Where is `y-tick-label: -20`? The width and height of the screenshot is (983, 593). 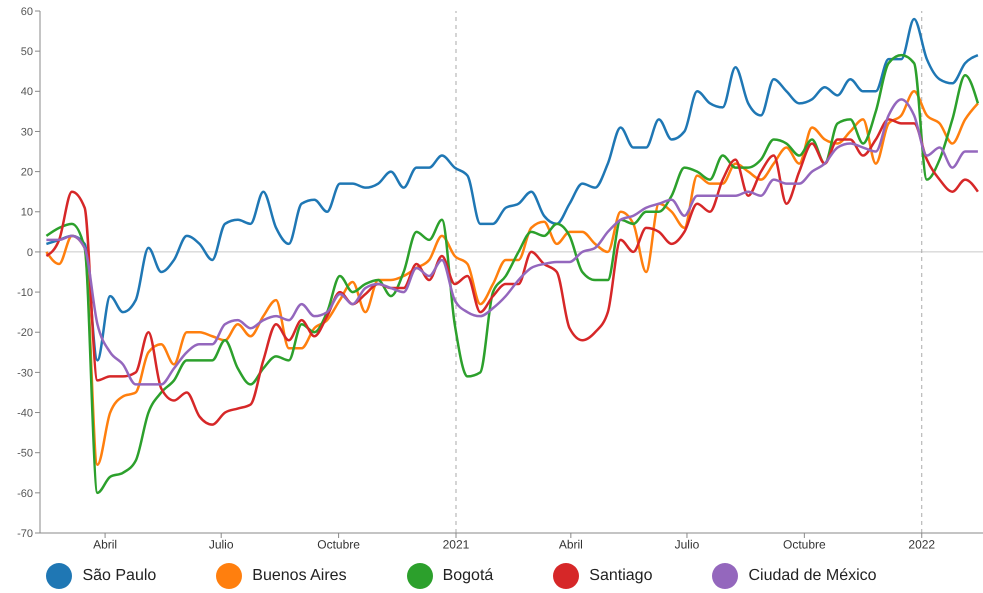 y-tick-label: -20 is located at coordinates (25, 333).